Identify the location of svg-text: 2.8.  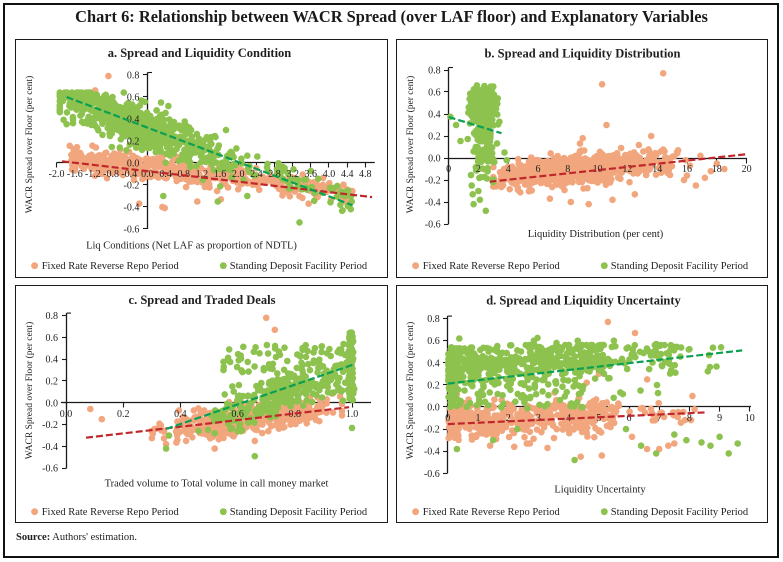
(274, 174).